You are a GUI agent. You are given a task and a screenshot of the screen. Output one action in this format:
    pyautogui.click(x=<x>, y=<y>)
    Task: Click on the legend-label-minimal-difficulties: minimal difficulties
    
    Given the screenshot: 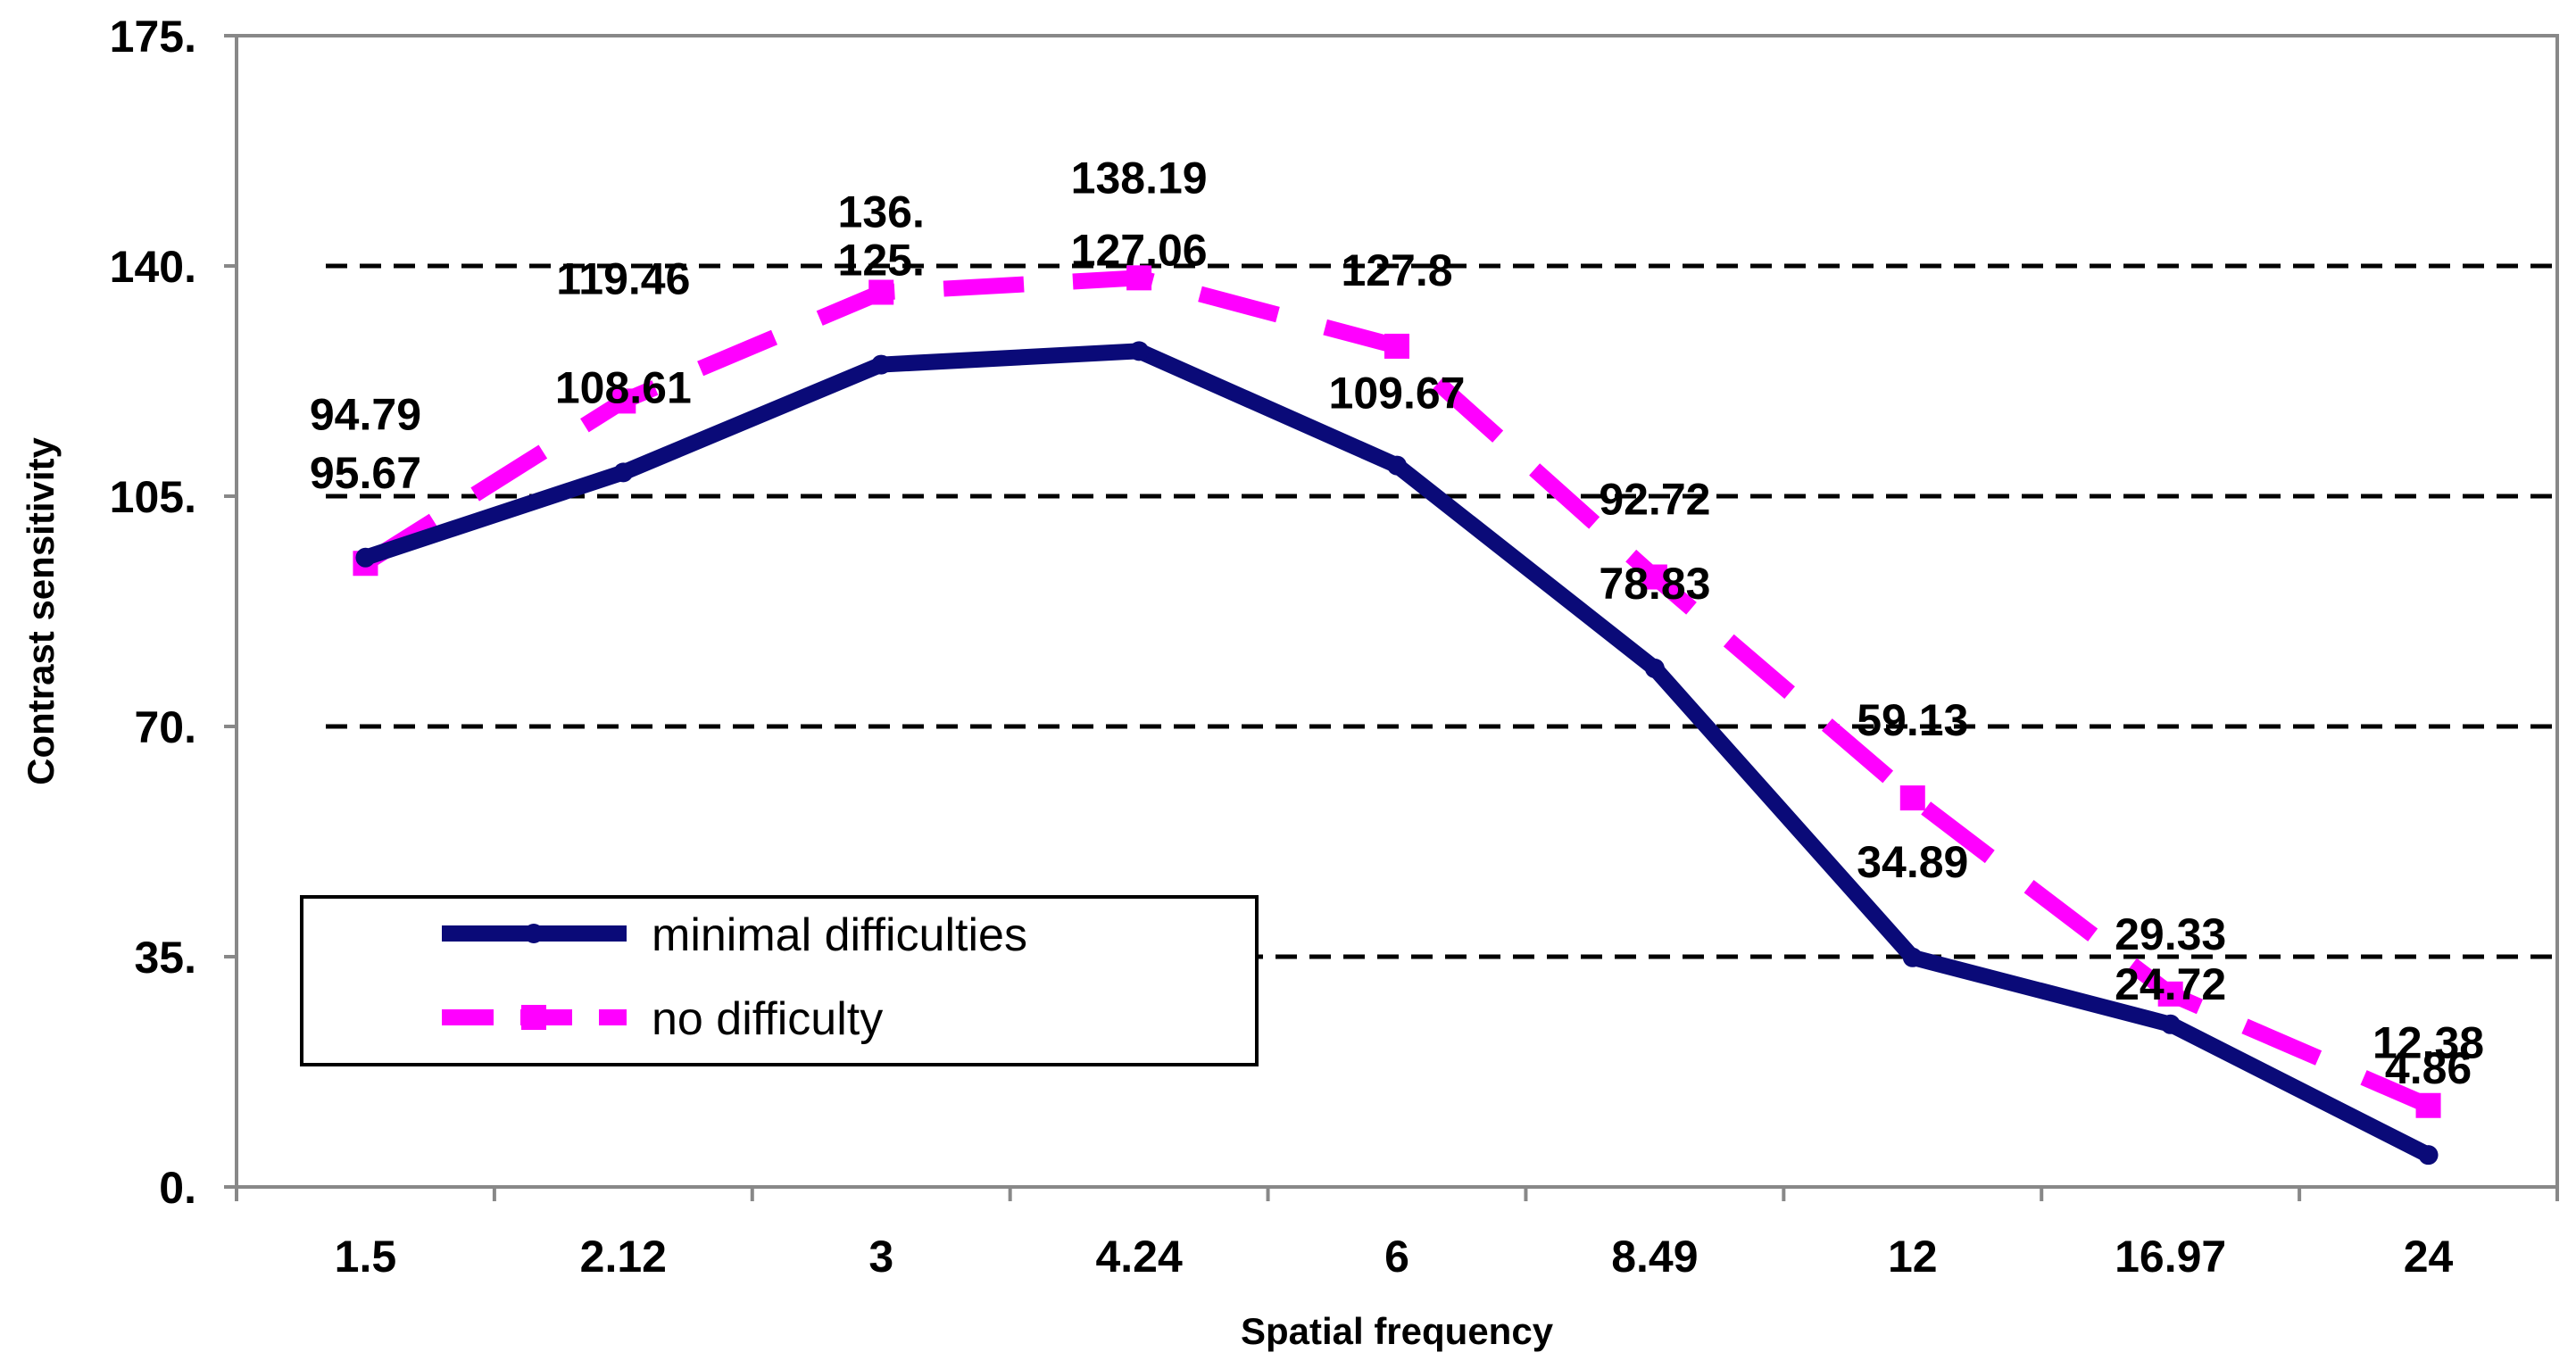 What is the action you would take?
    pyautogui.click(x=840, y=935)
    